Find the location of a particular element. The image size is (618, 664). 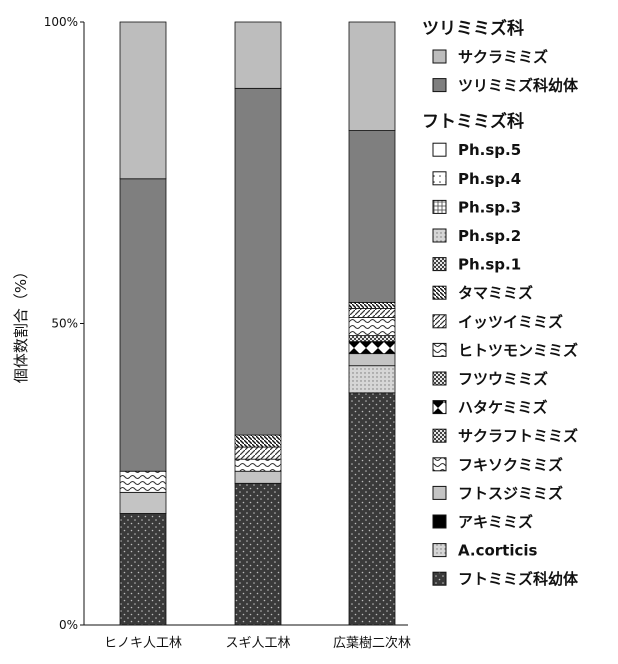

x-category-label: ヒノキ人工林 is located at coordinates (143, 643).